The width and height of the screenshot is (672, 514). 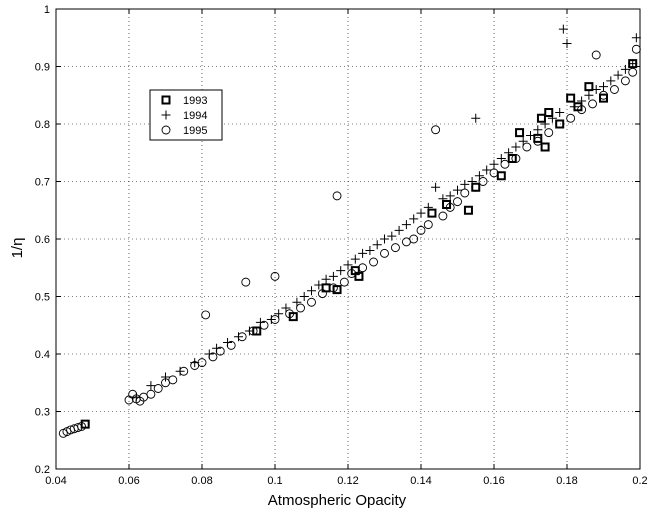 What do you see at coordinates (274, 481) in the screenshot?
I see `x-tick-label: 0.1` at bounding box center [274, 481].